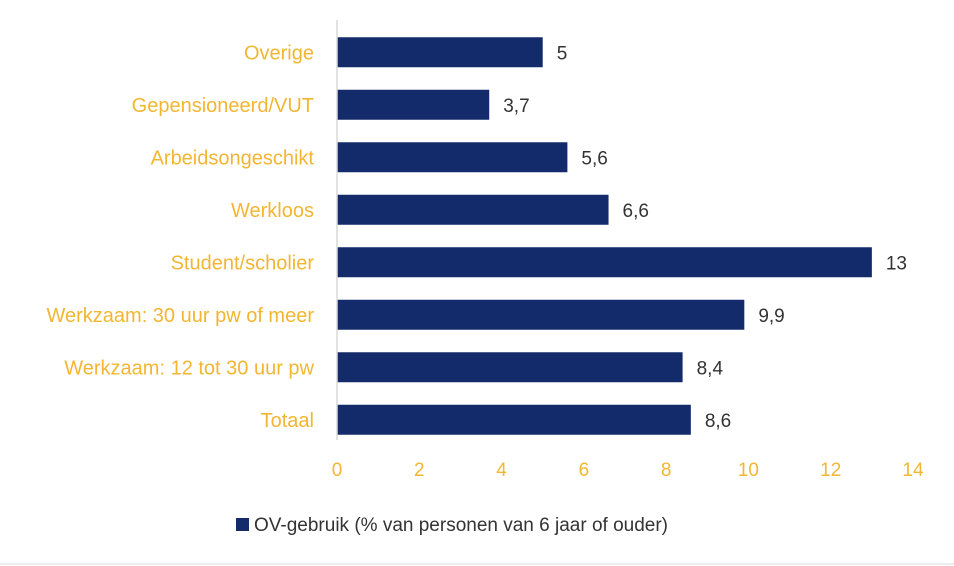  What do you see at coordinates (272, 211) in the screenshot?
I see `category-label-3: Werkloos` at bounding box center [272, 211].